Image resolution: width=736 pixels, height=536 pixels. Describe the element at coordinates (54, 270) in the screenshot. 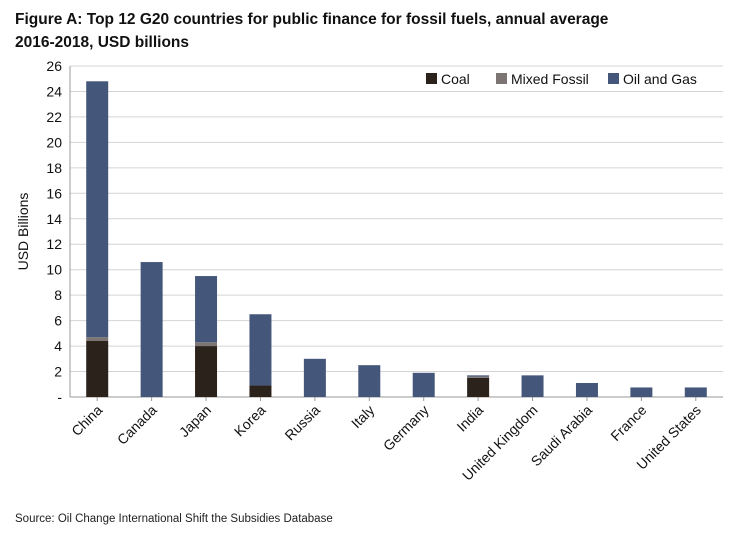

I see `y-tick-label: 10` at that location.